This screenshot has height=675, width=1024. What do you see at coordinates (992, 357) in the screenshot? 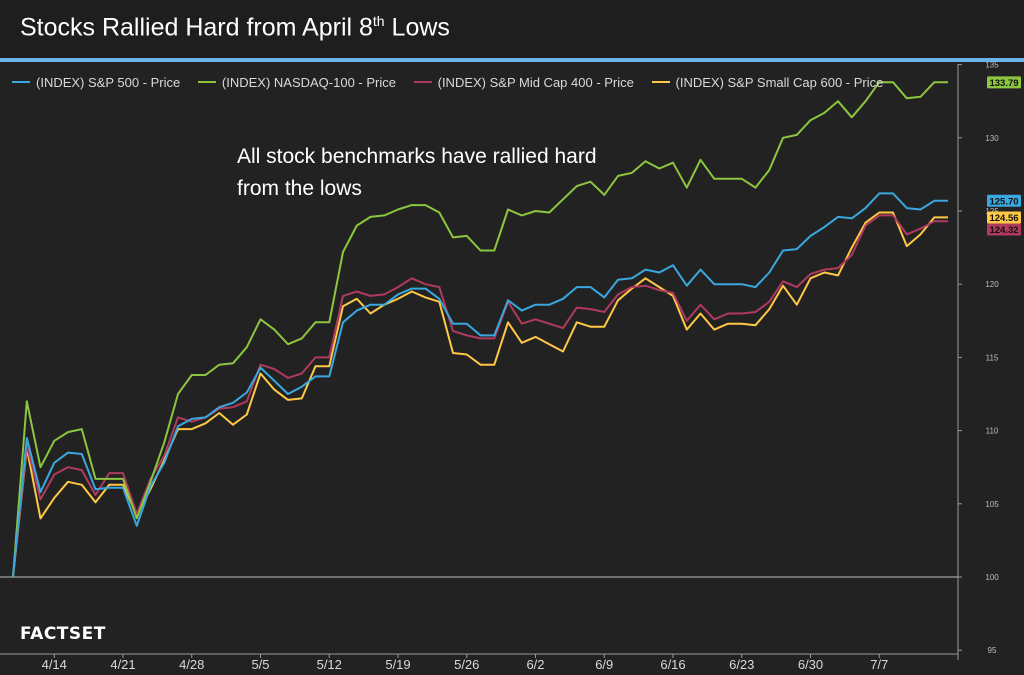
I see `y-tick-label: 115` at bounding box center [992, 357].